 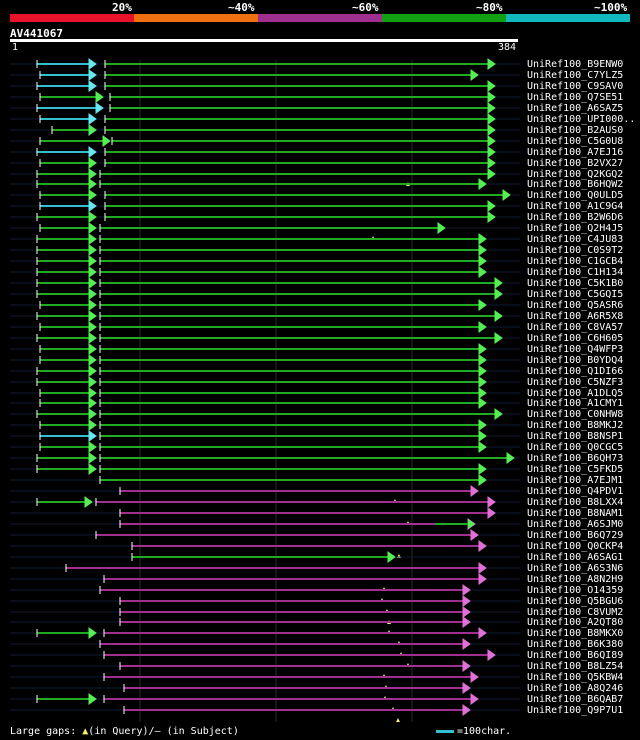 I want to click on hit-label: UniRef100_Q2H4J5, so click(x=575, y=228).